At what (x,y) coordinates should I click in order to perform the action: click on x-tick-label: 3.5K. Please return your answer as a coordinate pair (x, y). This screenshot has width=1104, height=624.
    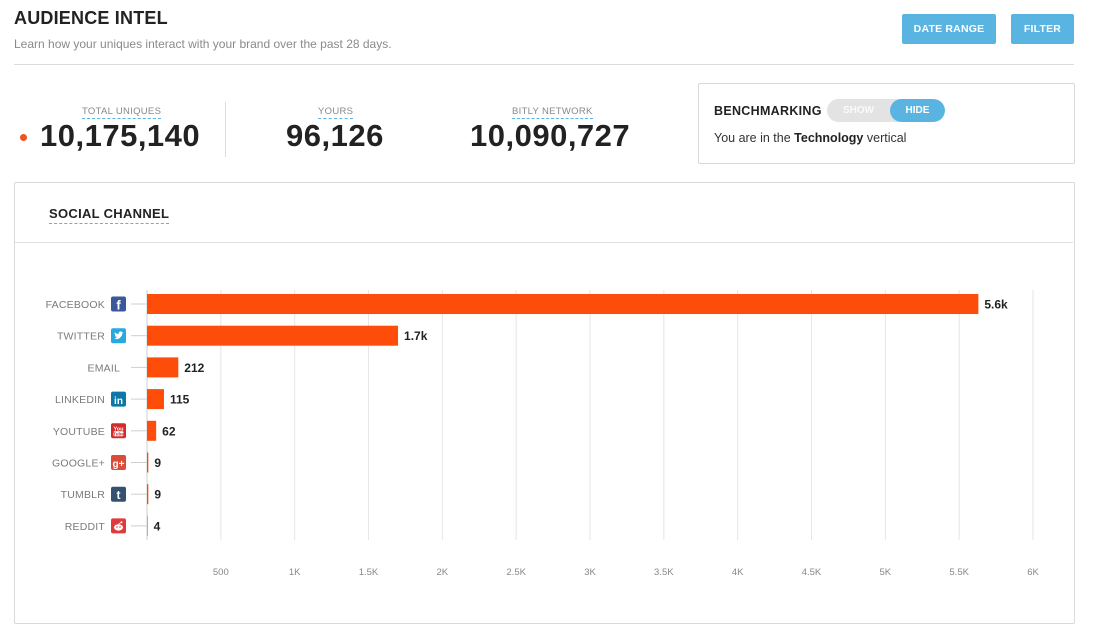
    Looking at the image, I should click on (664, 572).